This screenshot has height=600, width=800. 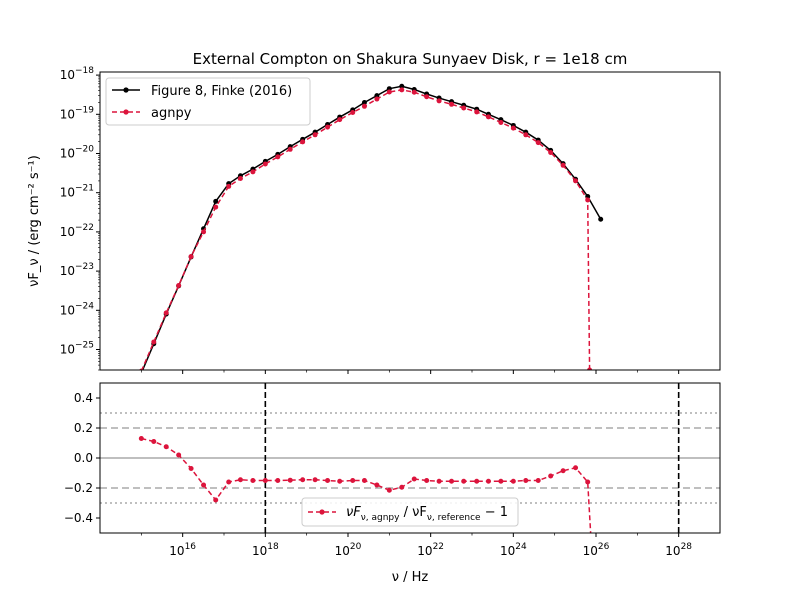 What do you see at coordinates (126, 112) in the screenshot?
I see `legend-marker-agnpy` at bounding box center [126, 112].